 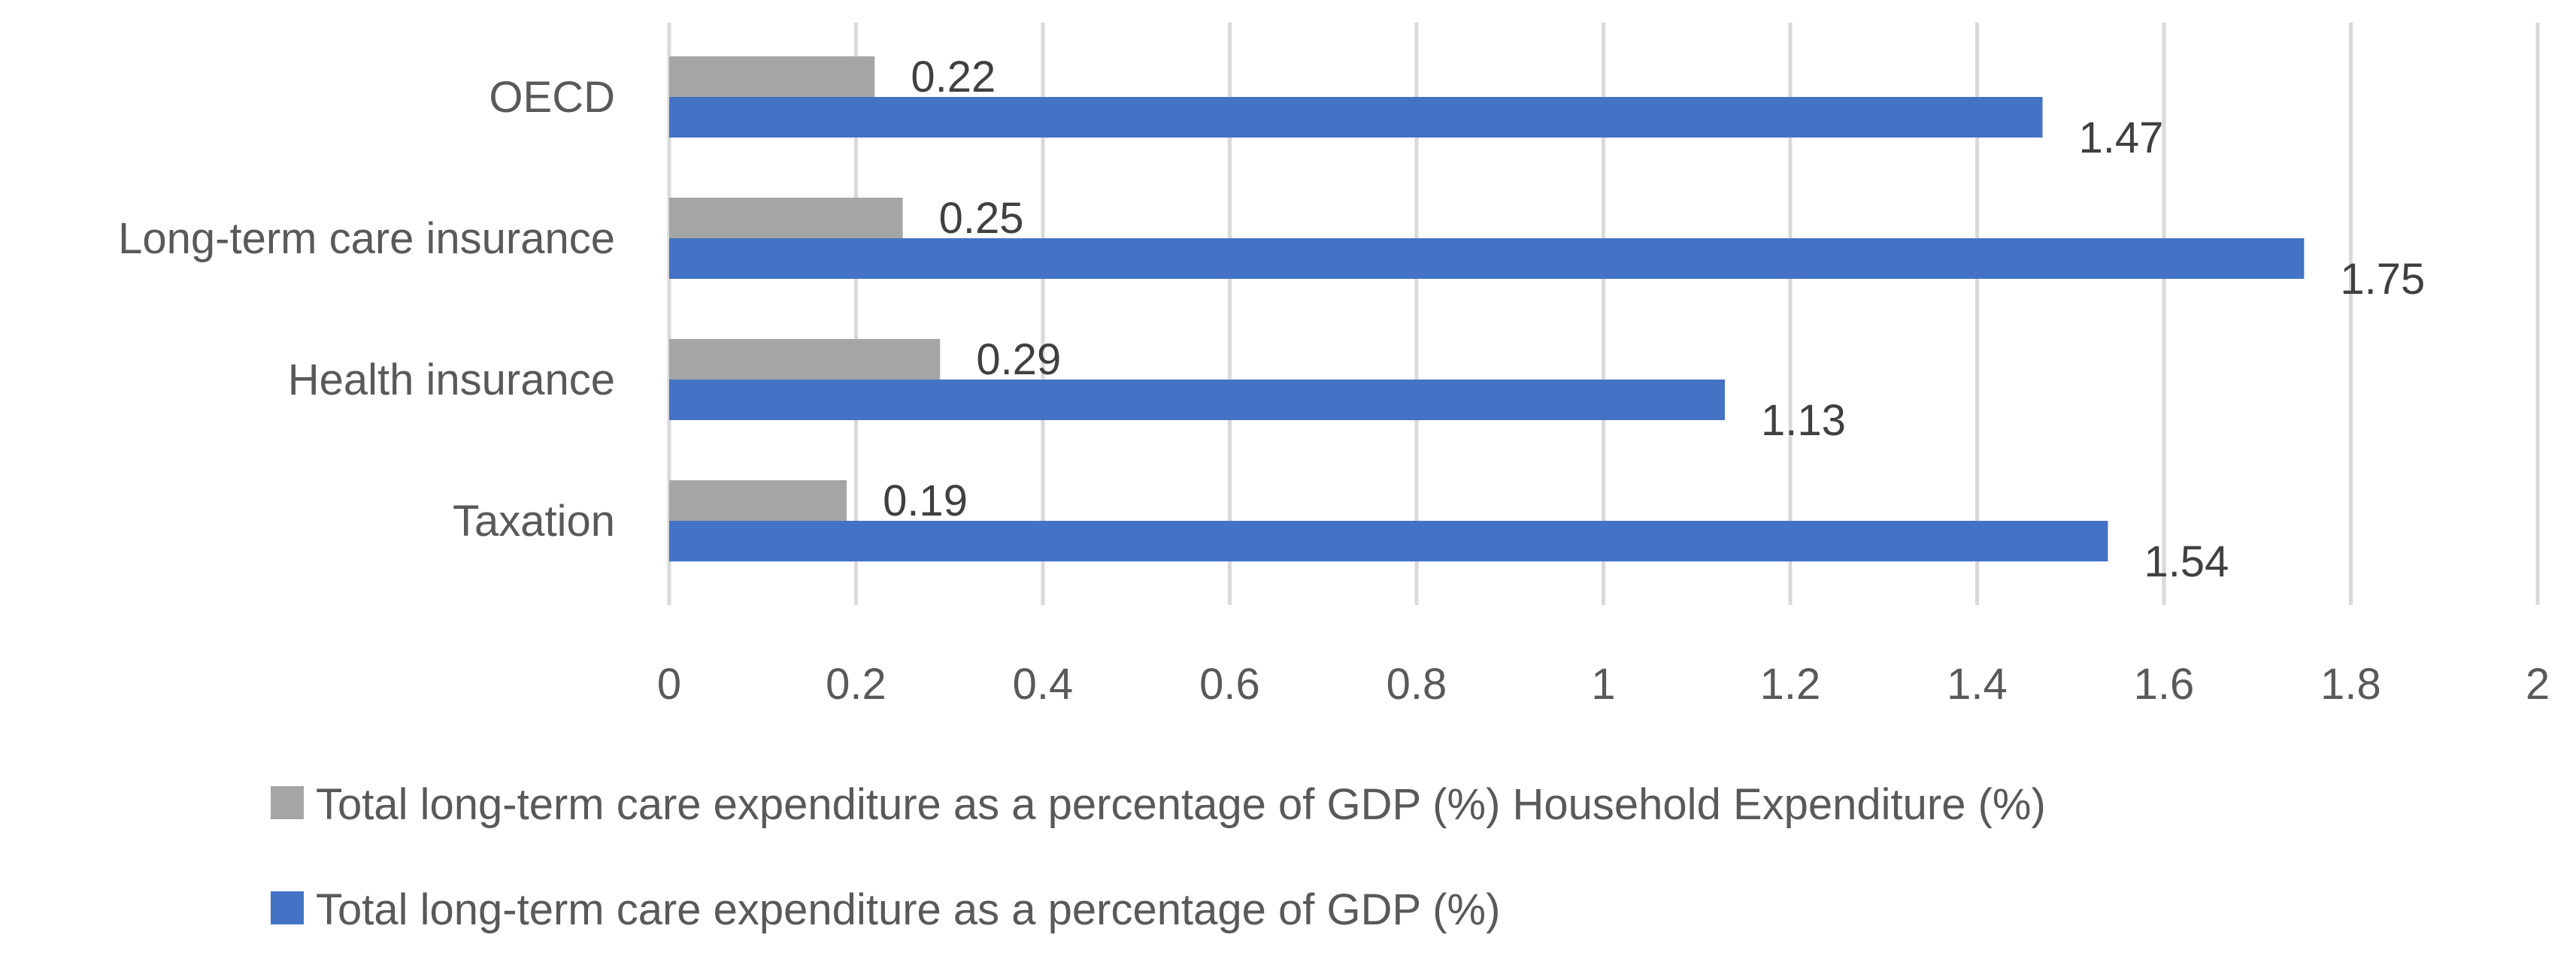 What do you see at coordinates (451, 379) in the screenshot?
I see `category-label: Health insurance` at bounding box center [451, 379].